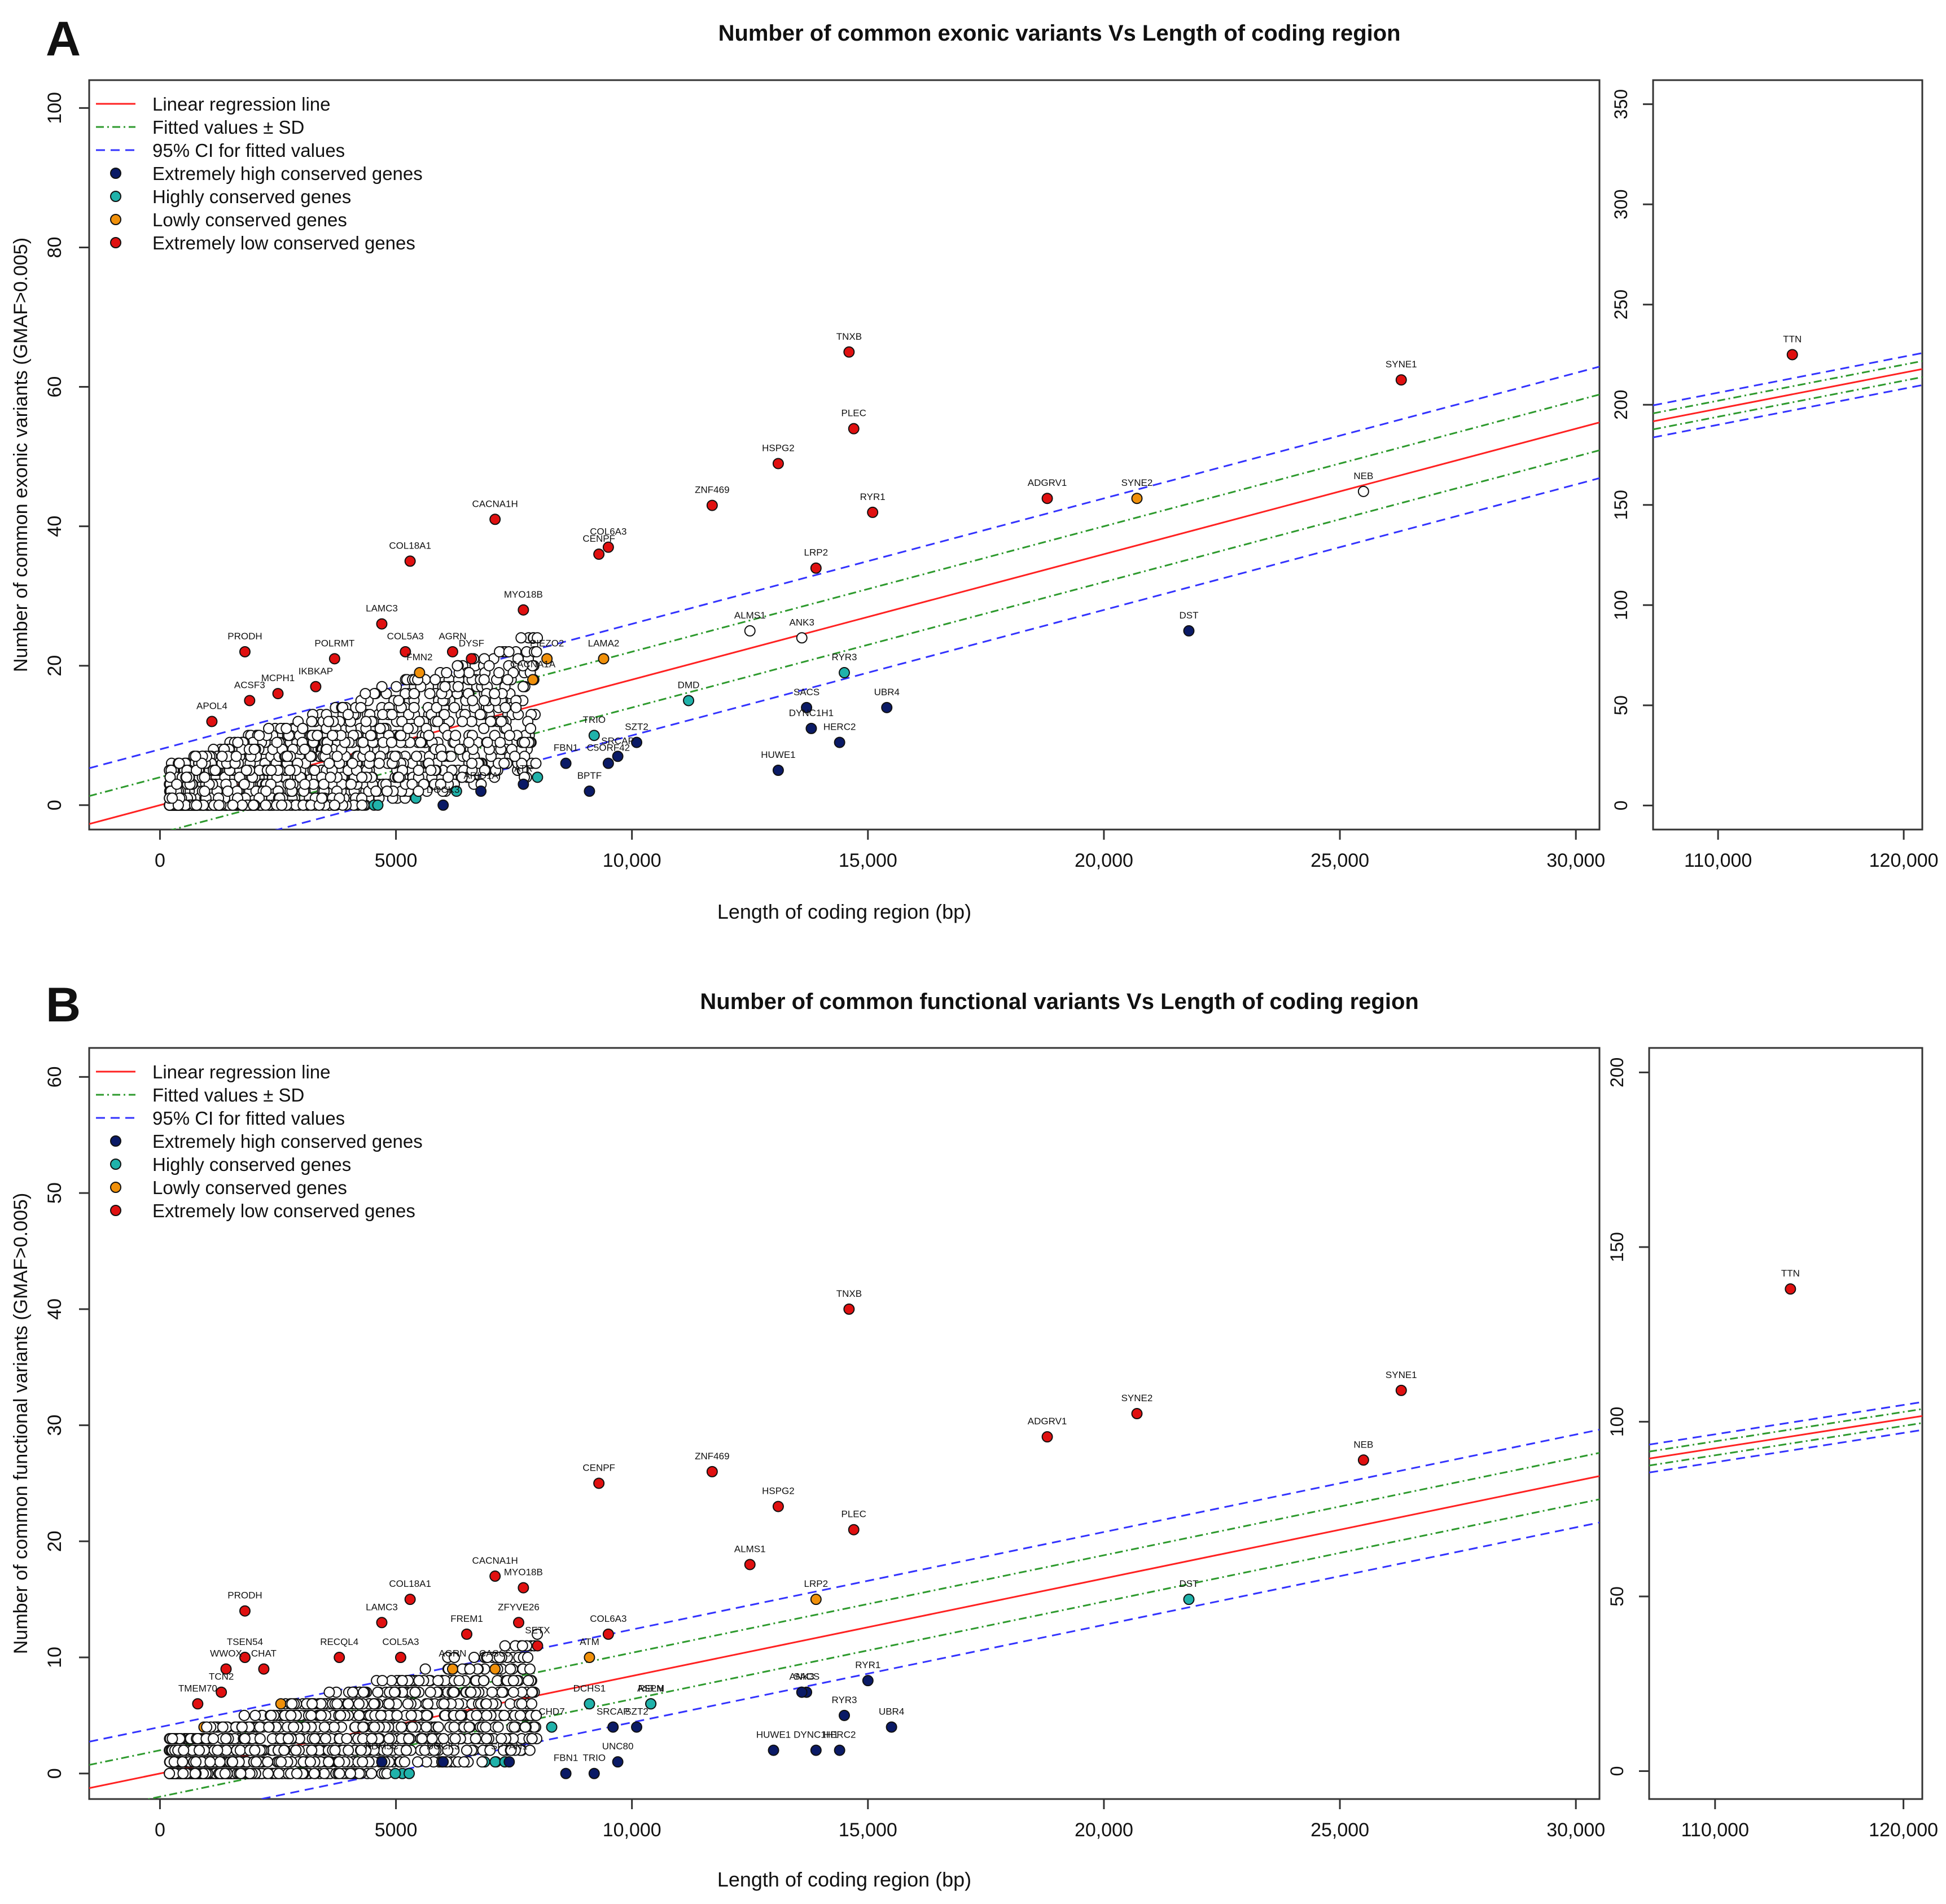 The width and height of the screenshot is (1946, 1904). What do you see at coordinates (811, 713) in the screenshot?
I see `gene-label-dync1h1: DYNC1H1` at bounding box center [811, 713].